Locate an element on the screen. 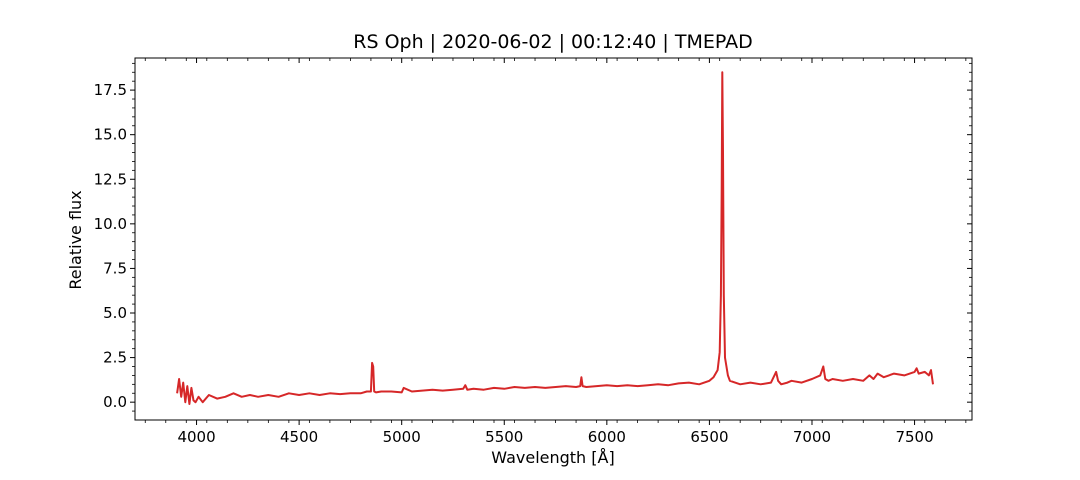 The image size is (1080, 480). x-tick-label: 5500 is located at coordinates (504, 437).